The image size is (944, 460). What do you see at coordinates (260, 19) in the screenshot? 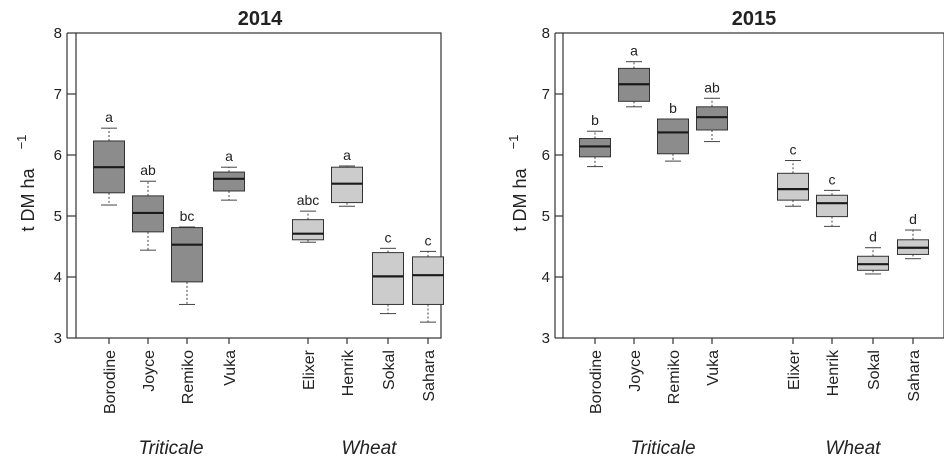
I see `chart-title: 2014` at bounding box center [260, 19].